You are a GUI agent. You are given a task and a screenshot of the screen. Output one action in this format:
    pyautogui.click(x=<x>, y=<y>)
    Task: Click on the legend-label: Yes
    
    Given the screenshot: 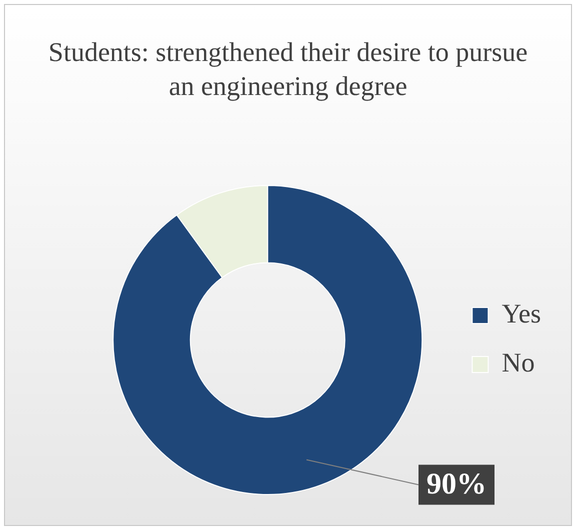 What is the action you would take?
    pyautogui.click(x=522, y=313)
    